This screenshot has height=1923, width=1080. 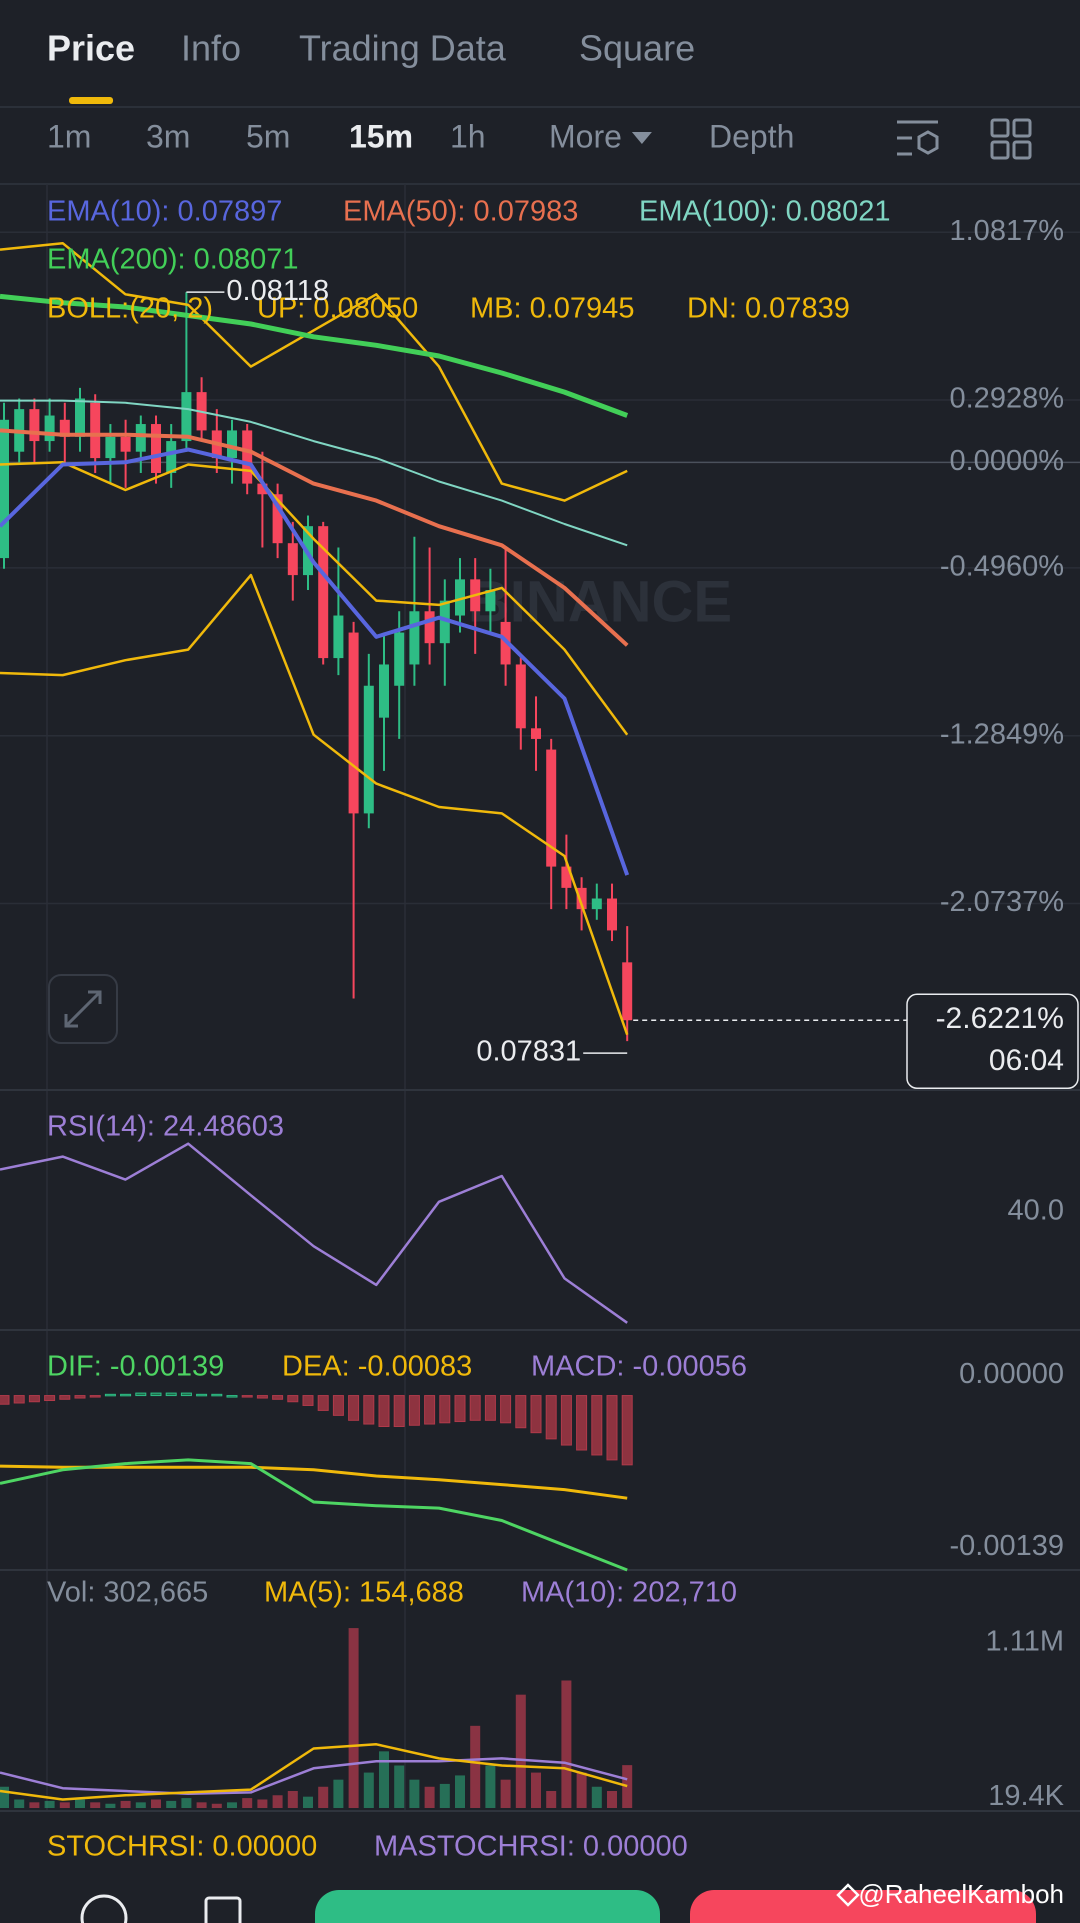 I want to click on interval: 1h, so click(x=468, y=136).